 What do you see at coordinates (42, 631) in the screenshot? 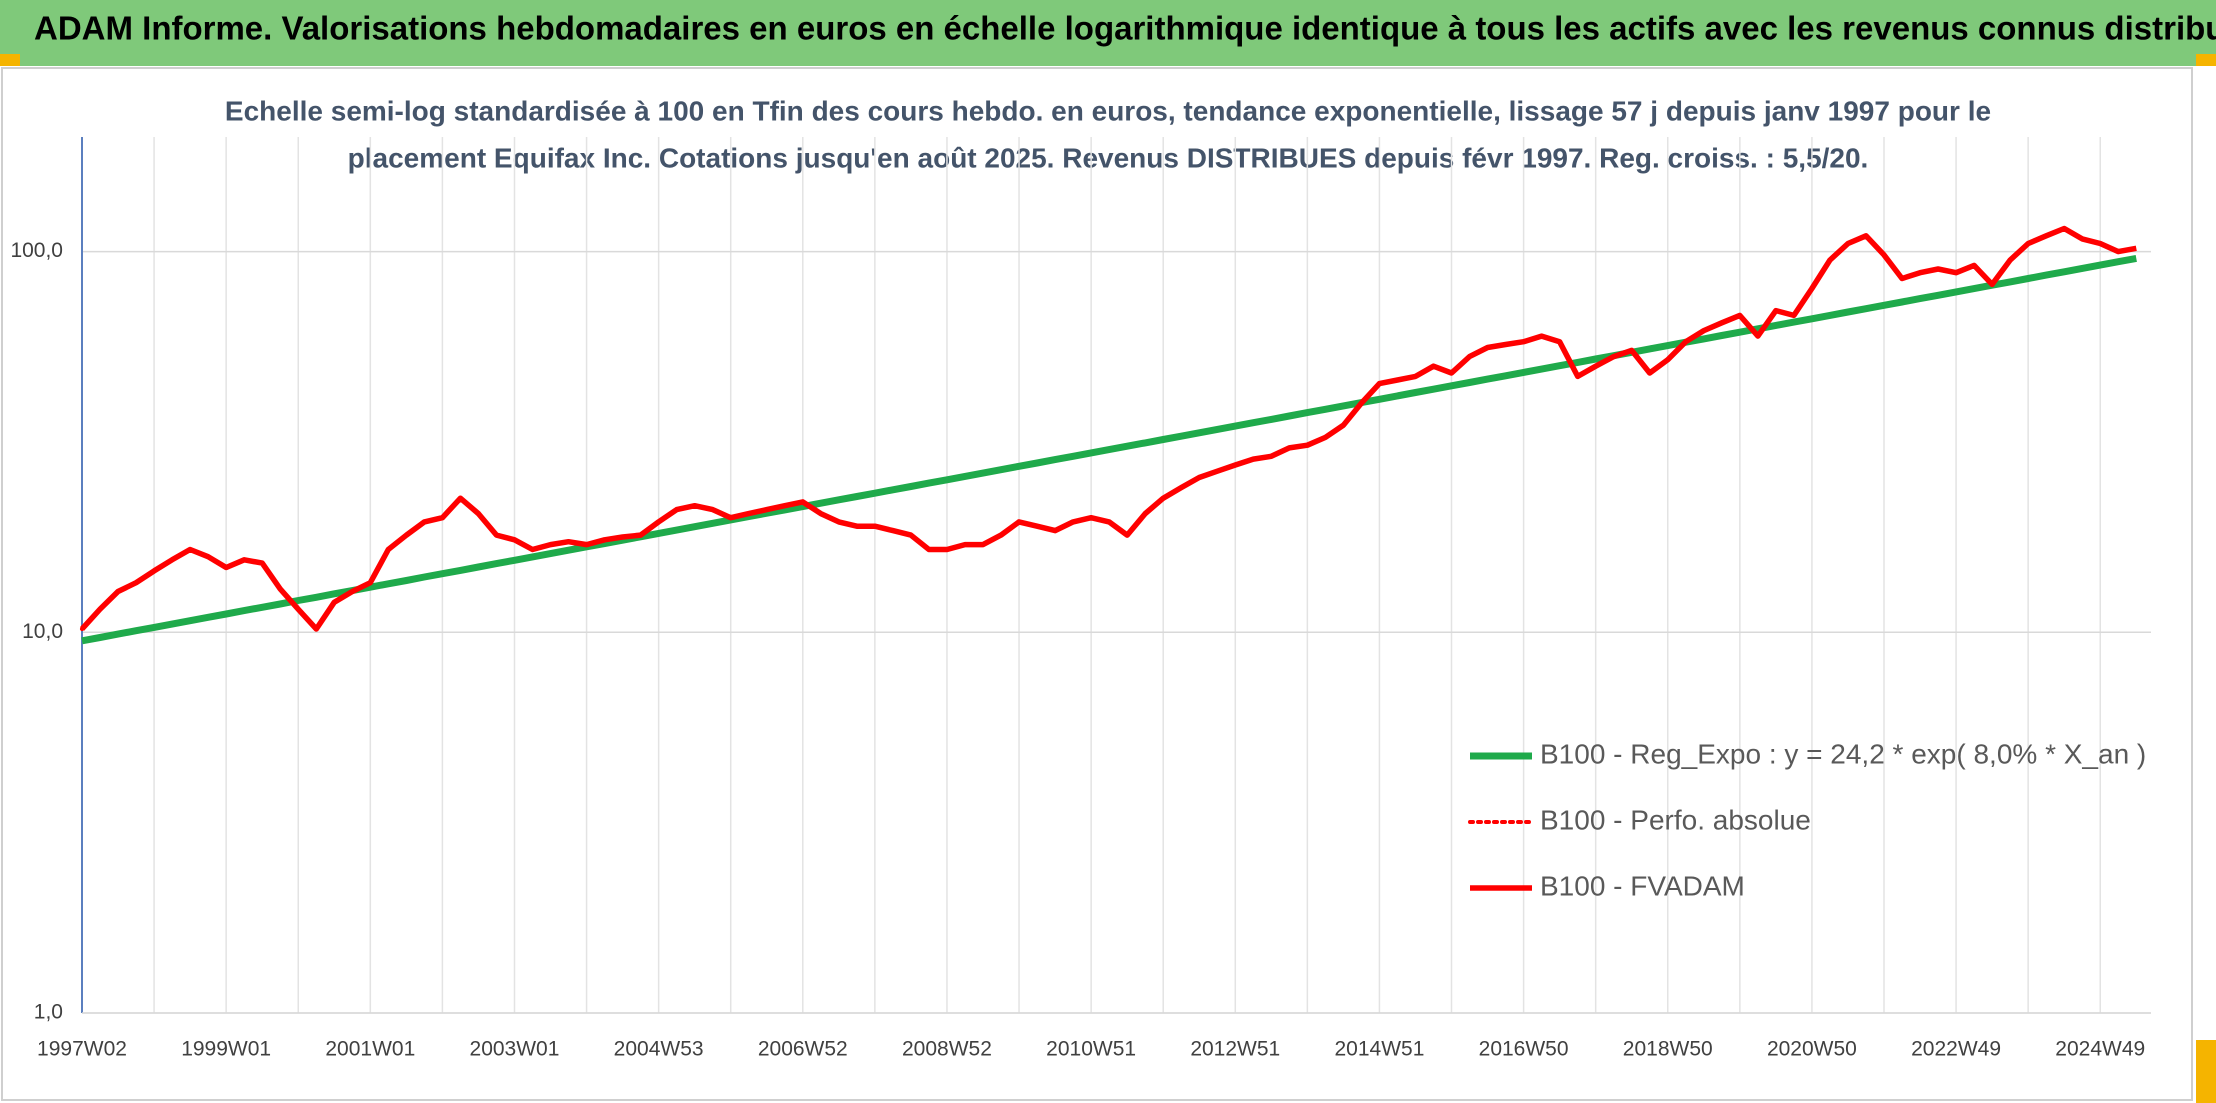
I see `y-tick-label: 10,0` at bounding box center [42, 631].